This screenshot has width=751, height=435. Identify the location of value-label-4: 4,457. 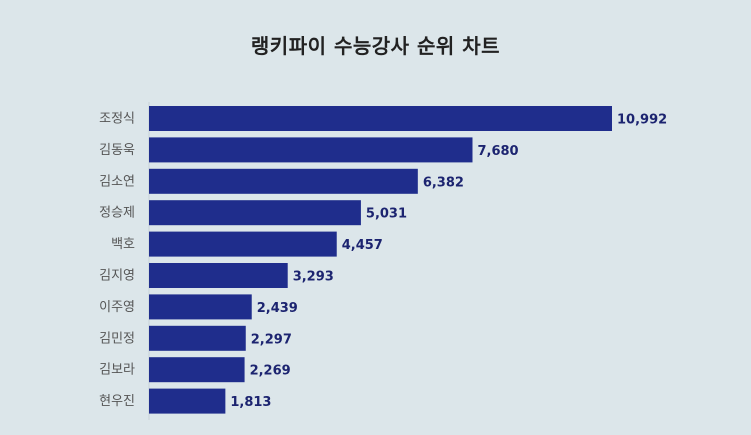
(362, 245).